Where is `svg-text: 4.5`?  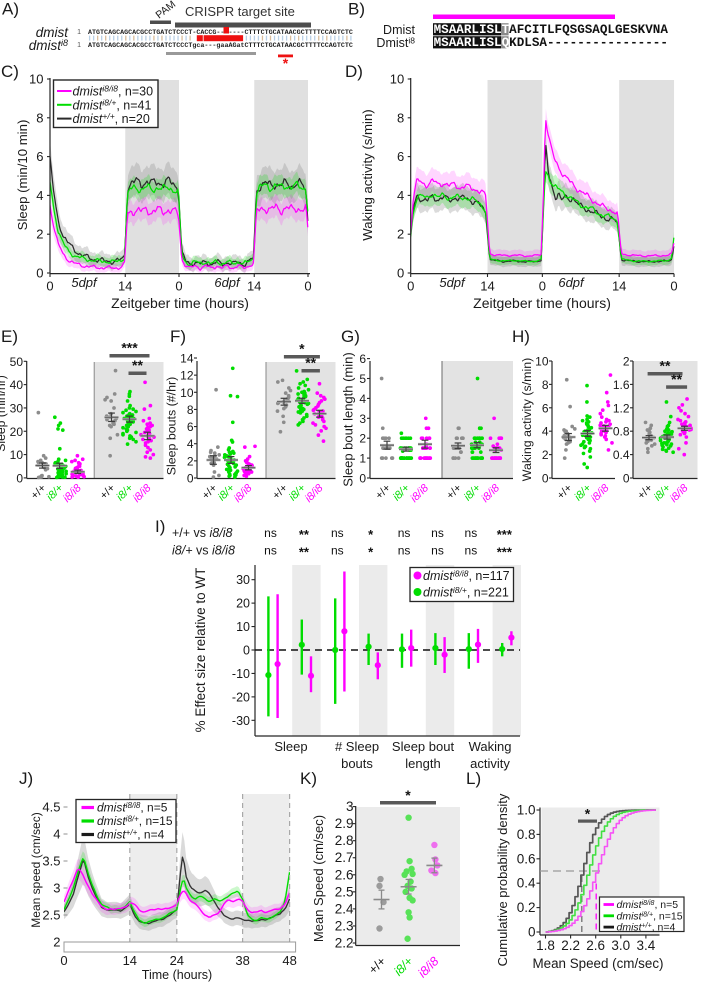 svg-text: 4.5 is located at coordinates (51, 807).